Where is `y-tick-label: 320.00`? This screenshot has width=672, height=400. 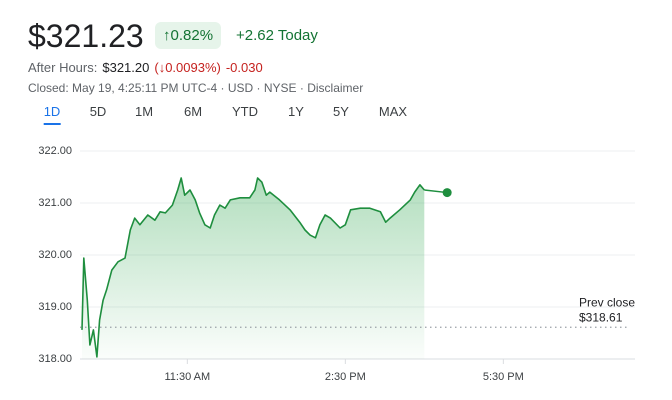 y-tick-label: 320.00 is located at coordinates (55, 255).